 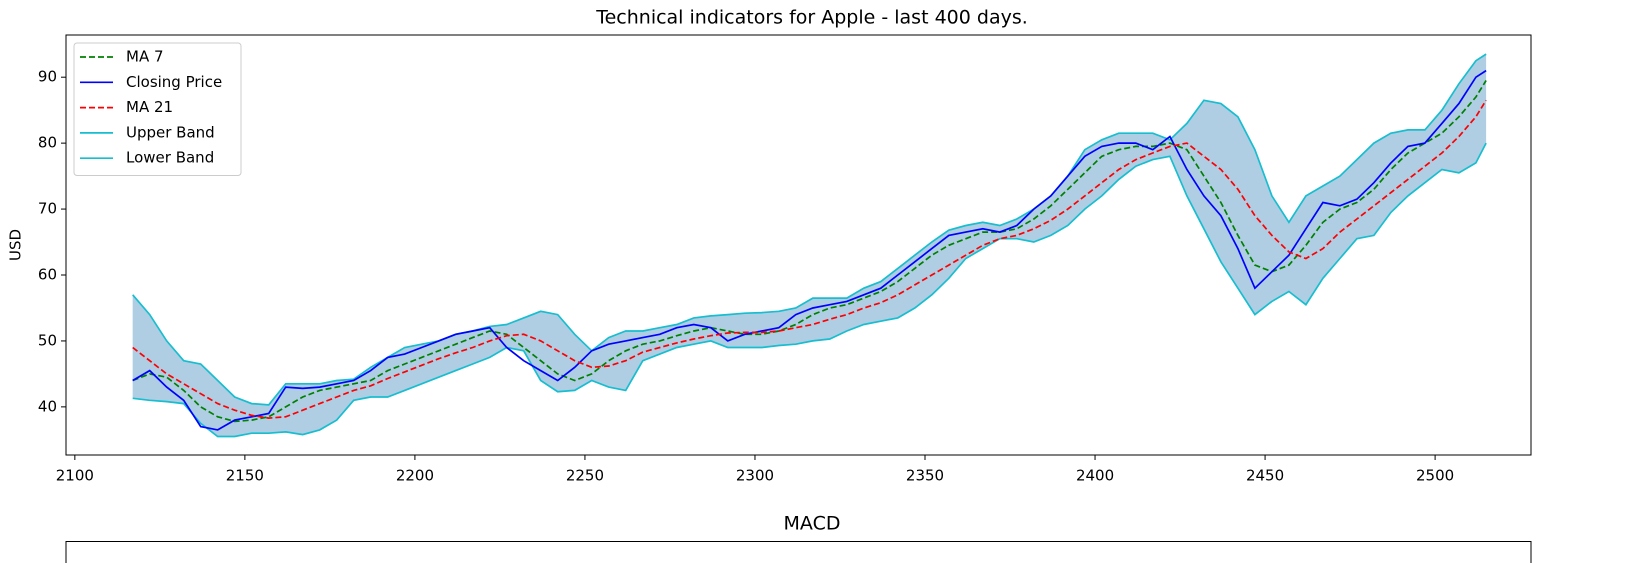 I want to click on y-axis-label: USD, so click(x=16, y=245).